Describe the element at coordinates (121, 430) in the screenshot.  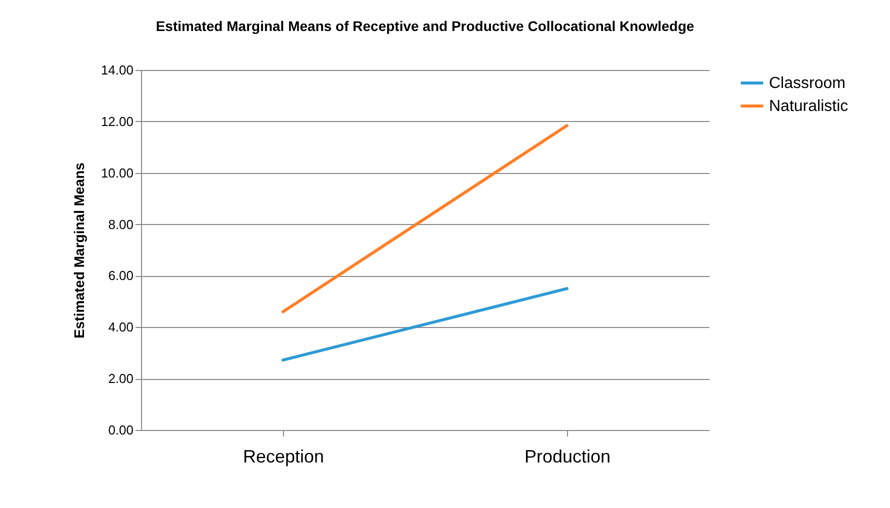
I see `y-tick-label: 0.00` at that location.